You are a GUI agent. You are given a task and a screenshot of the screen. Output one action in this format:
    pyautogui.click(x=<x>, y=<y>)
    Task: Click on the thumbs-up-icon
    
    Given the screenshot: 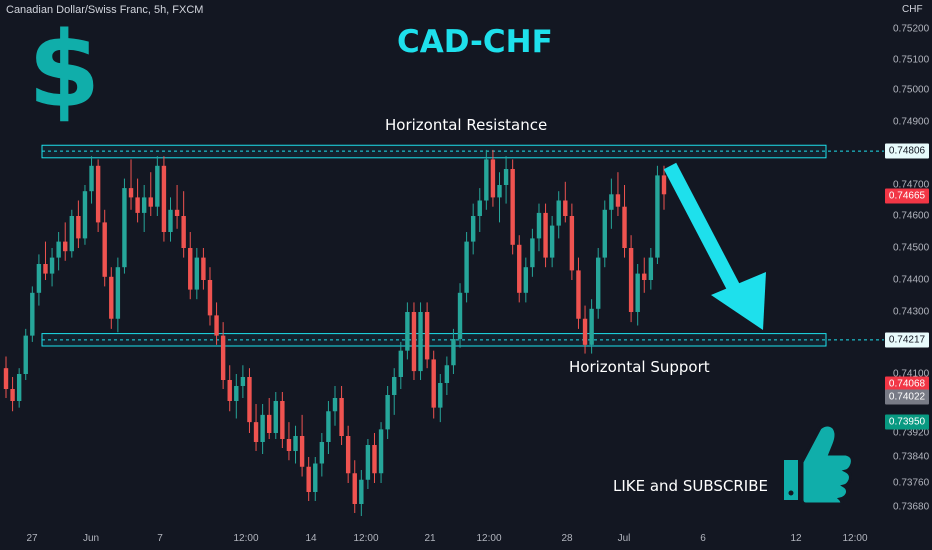 What is the action you would take?
    pyautogui.click(x=819, y=464)
    